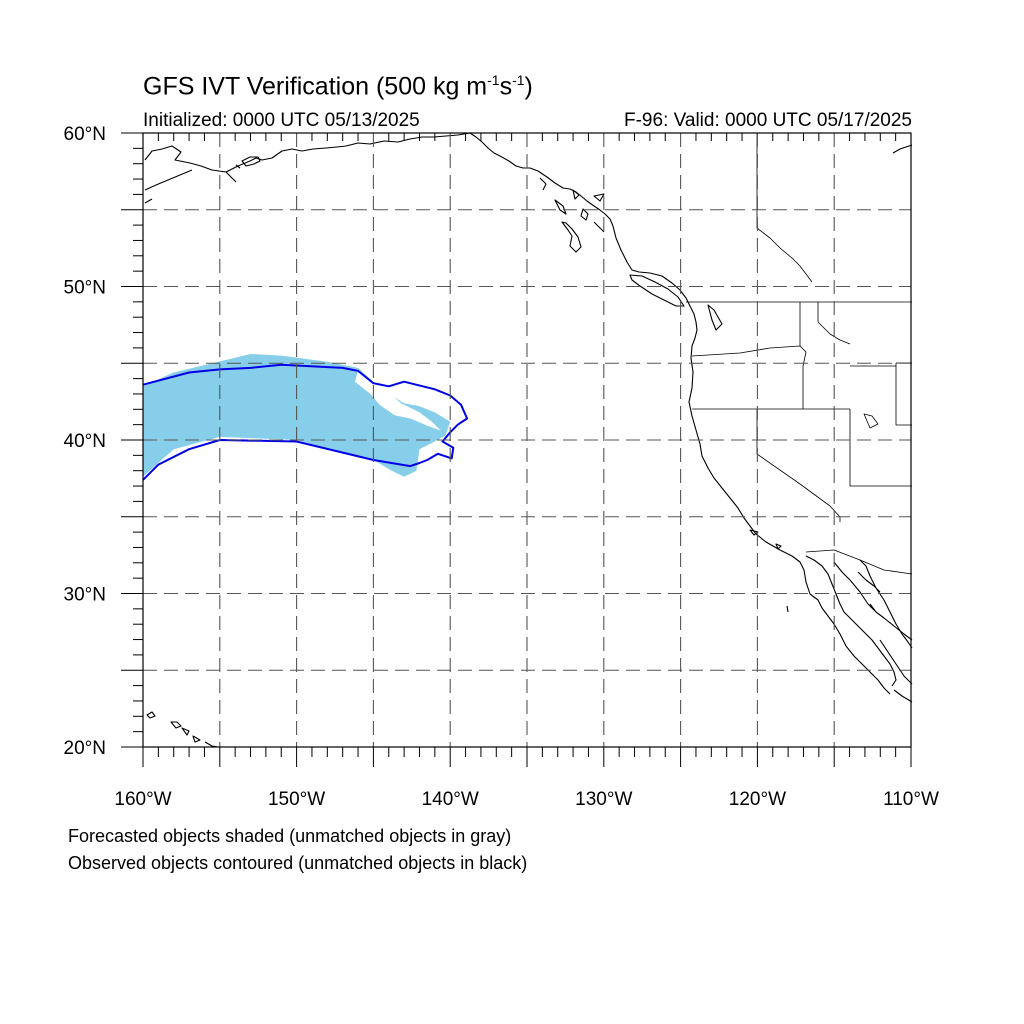 The image size is (1024, 1024). I want to click on lon-label: 130°W, so click(603, 799).